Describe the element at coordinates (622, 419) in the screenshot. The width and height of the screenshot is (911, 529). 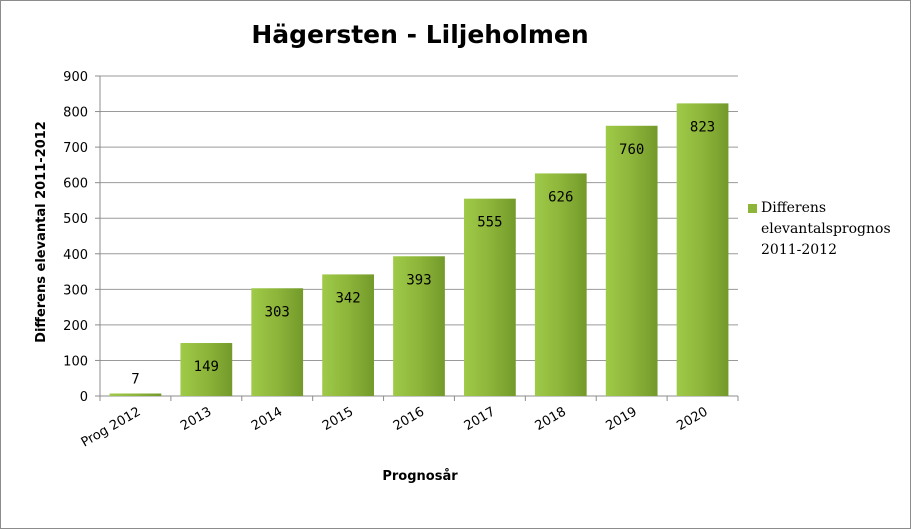
I see `x-tick-label: 2019` at that location.